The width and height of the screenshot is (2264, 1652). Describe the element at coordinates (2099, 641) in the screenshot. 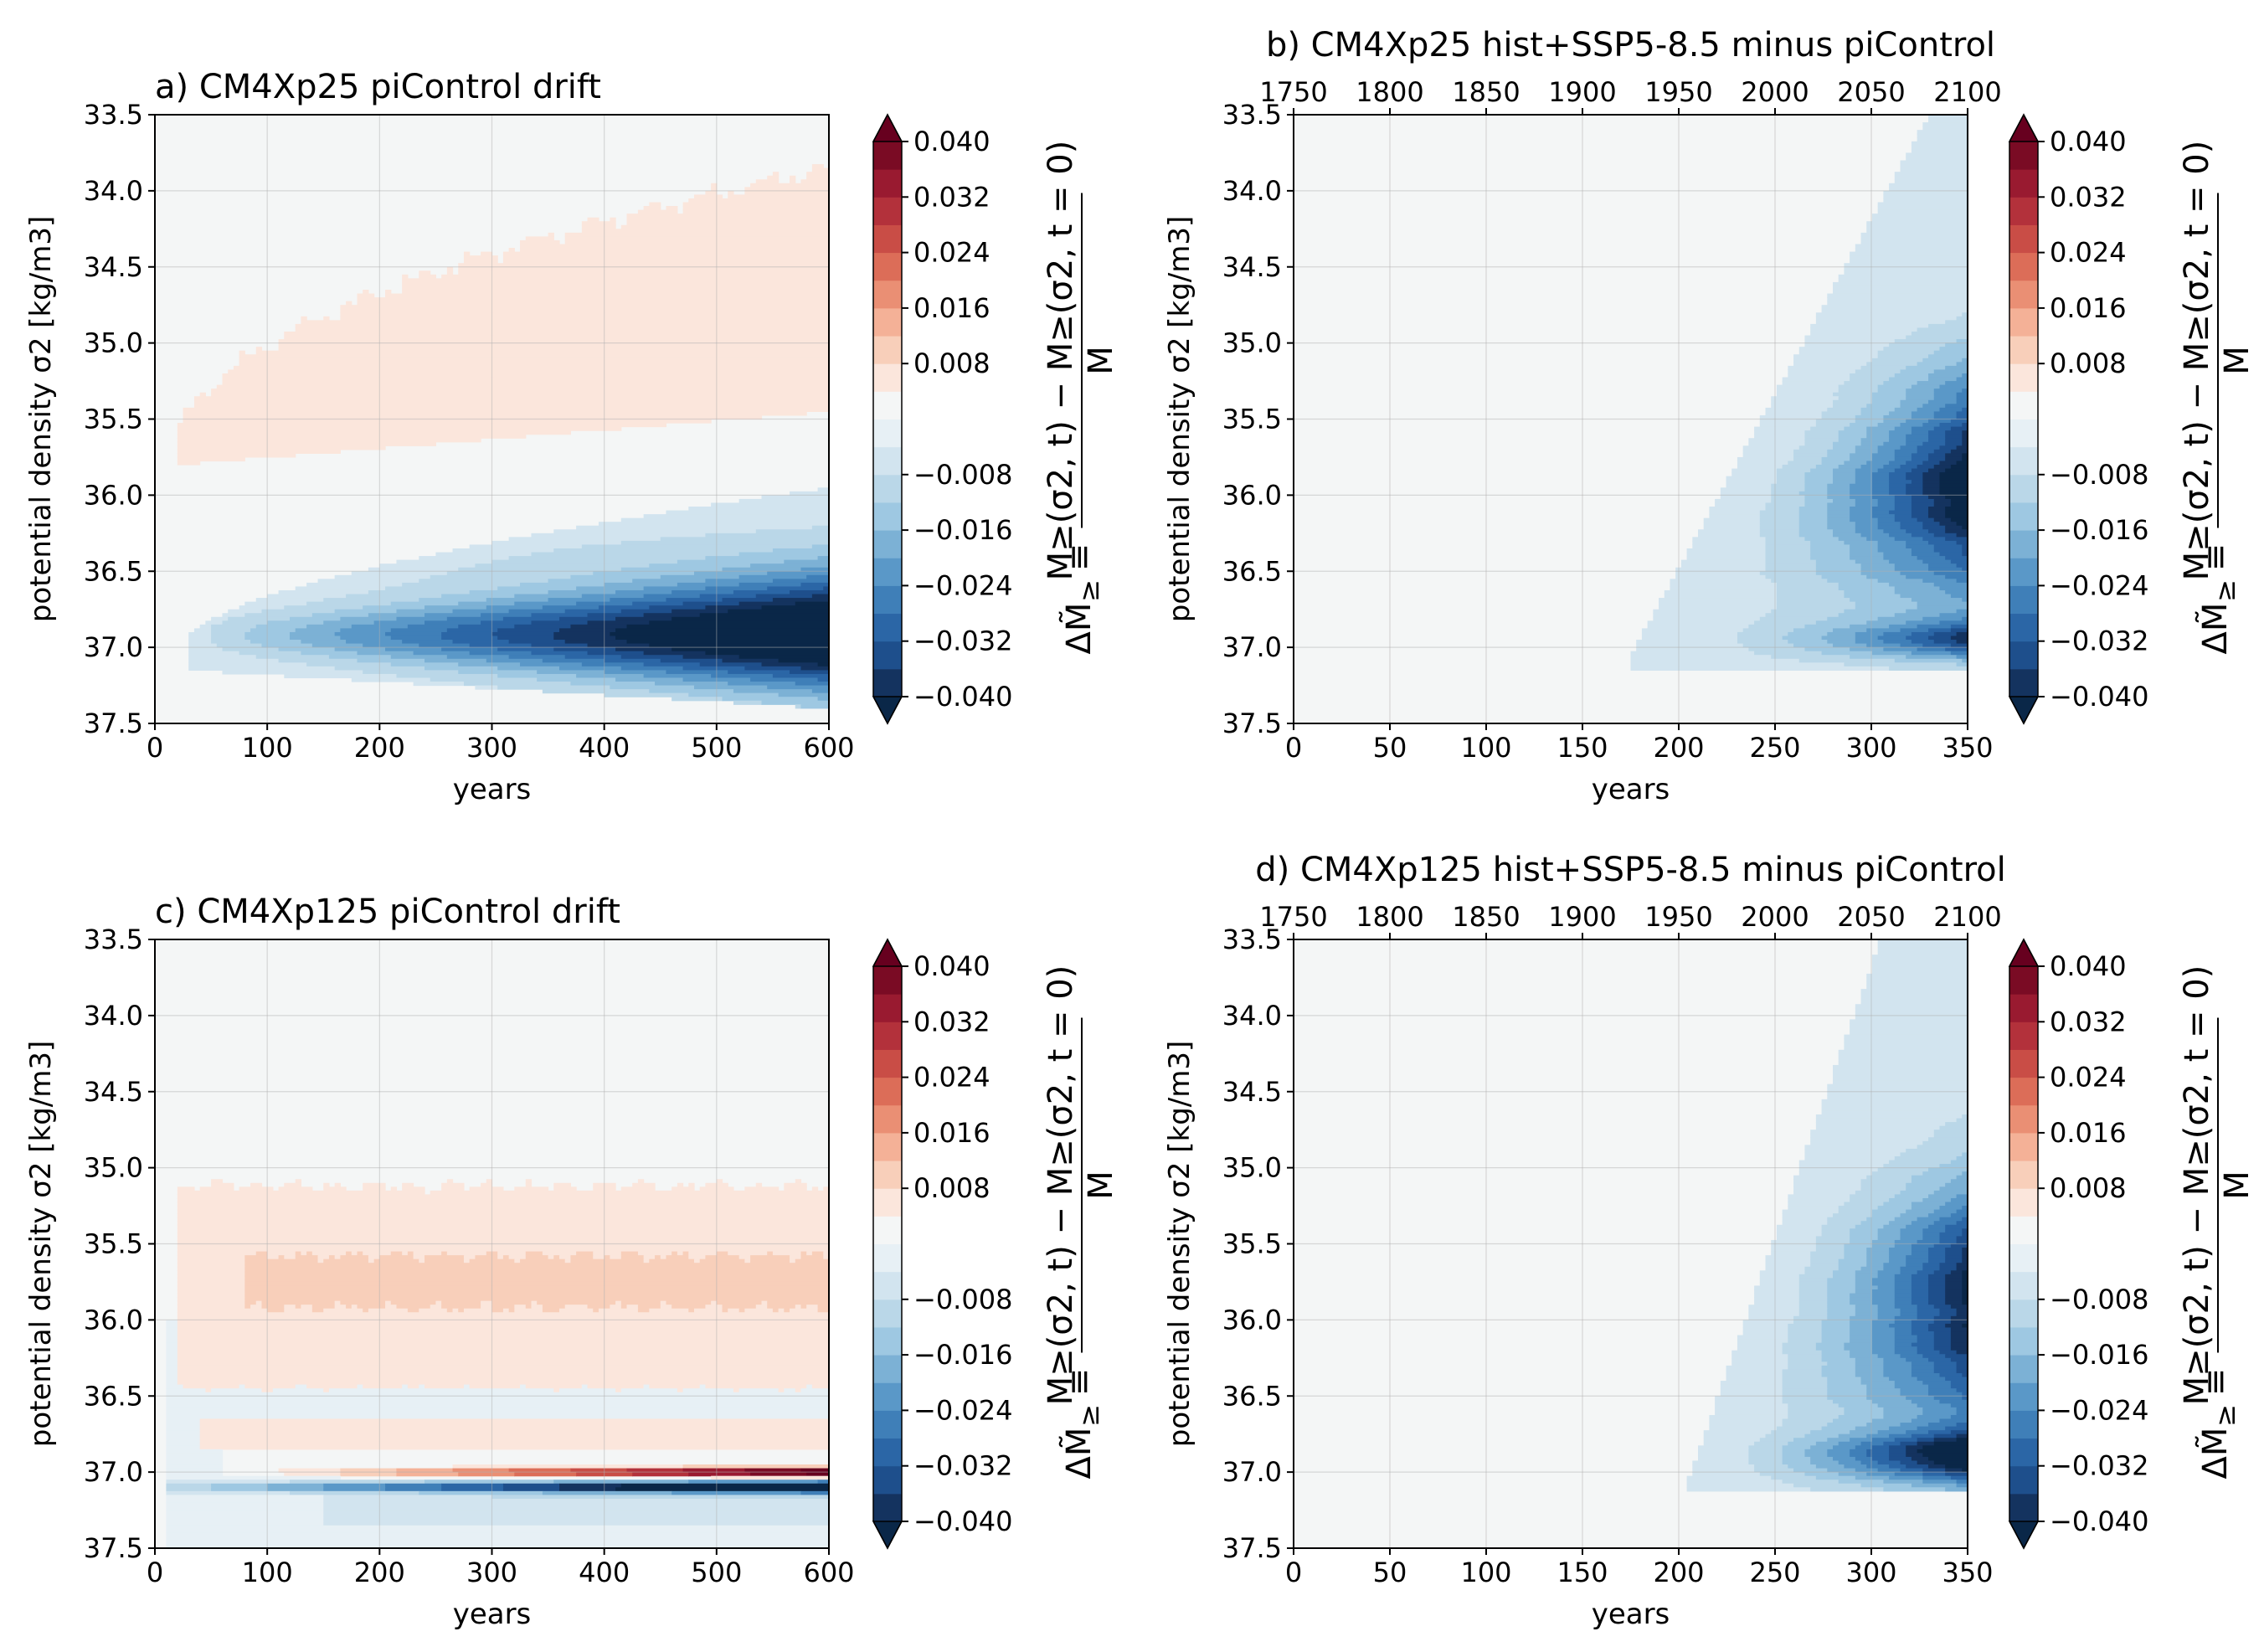

I see `colorbar-tick-label: −0.032` at that location.